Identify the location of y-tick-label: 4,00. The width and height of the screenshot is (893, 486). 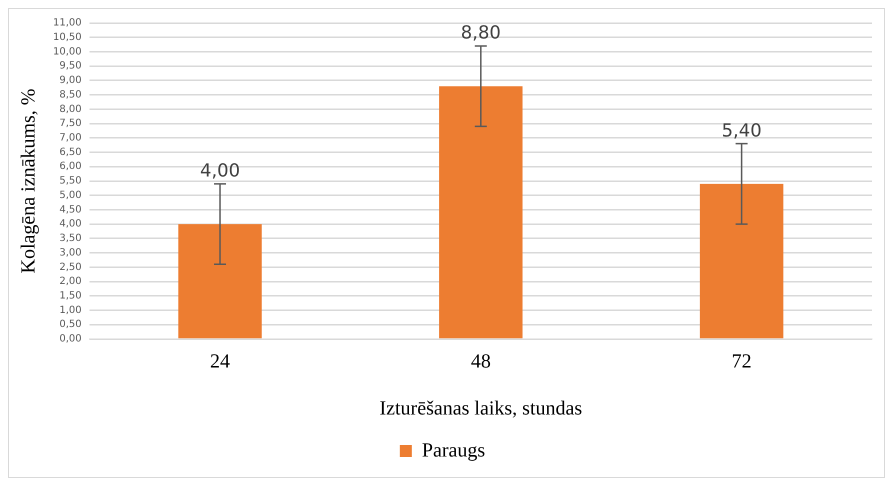
(70, 224).